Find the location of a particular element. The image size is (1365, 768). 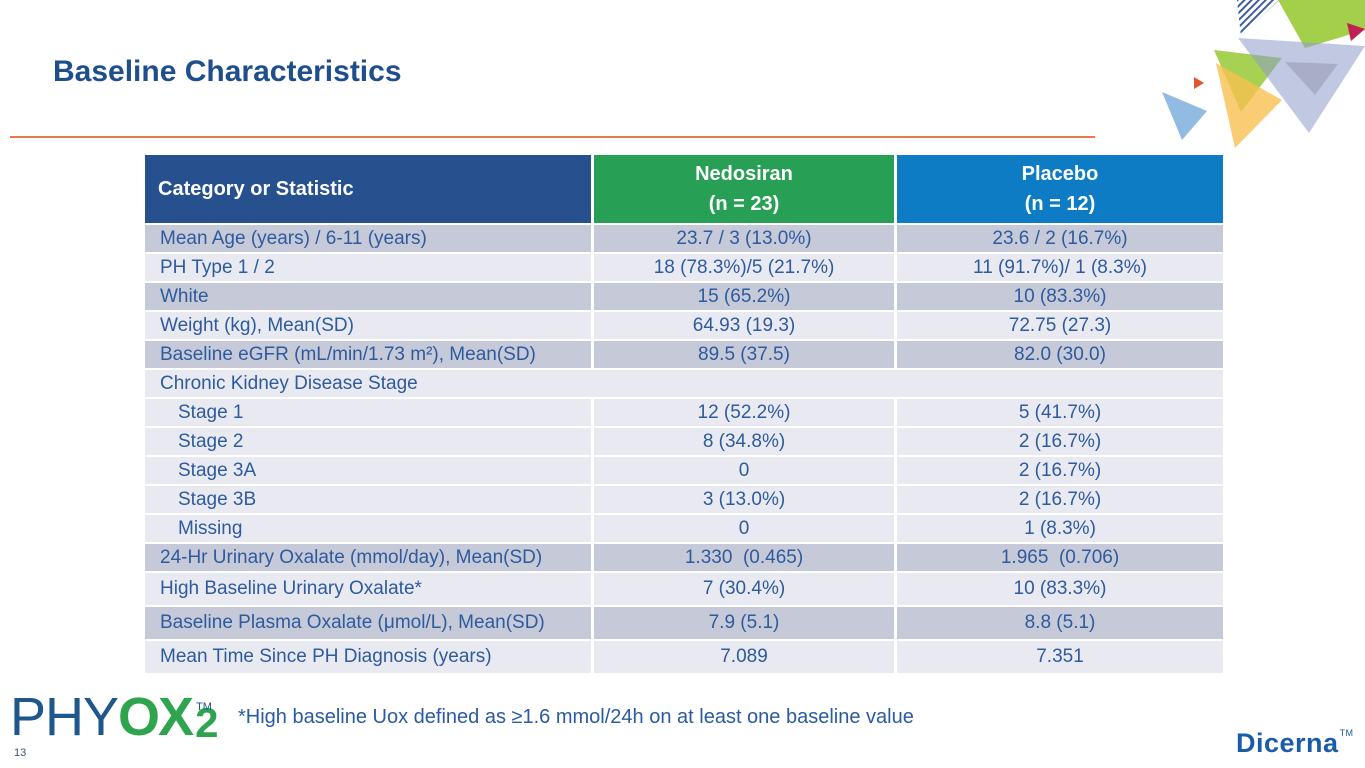

placebo-header-n: (n = 12) is located at coordinates (1060, 204).